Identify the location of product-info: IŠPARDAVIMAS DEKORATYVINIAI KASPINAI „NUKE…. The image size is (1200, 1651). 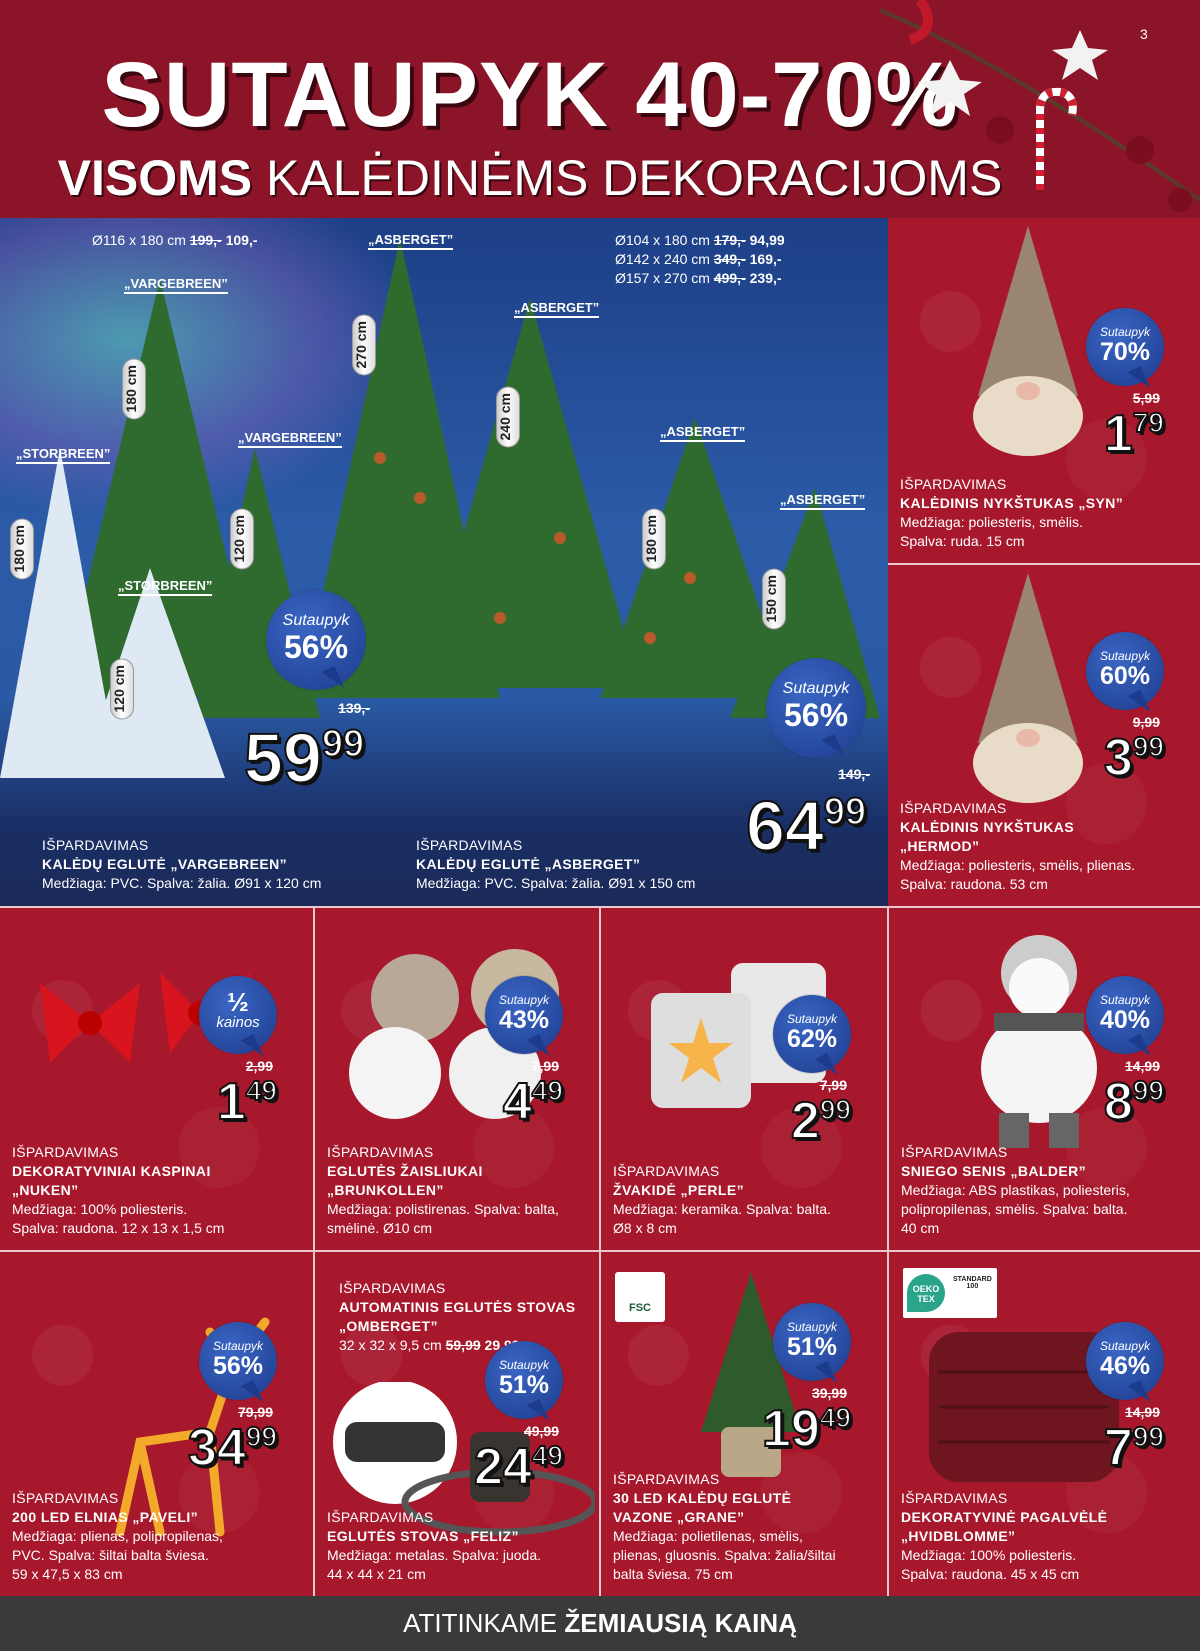
(118, 1190).